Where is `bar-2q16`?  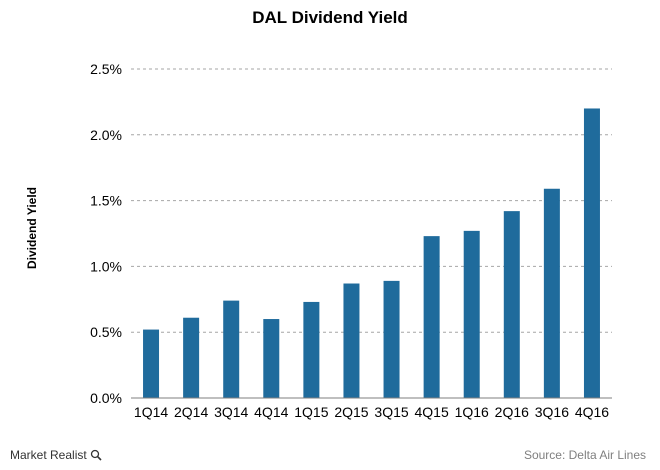
bar-2q16 is located at coordinates (511, 304).